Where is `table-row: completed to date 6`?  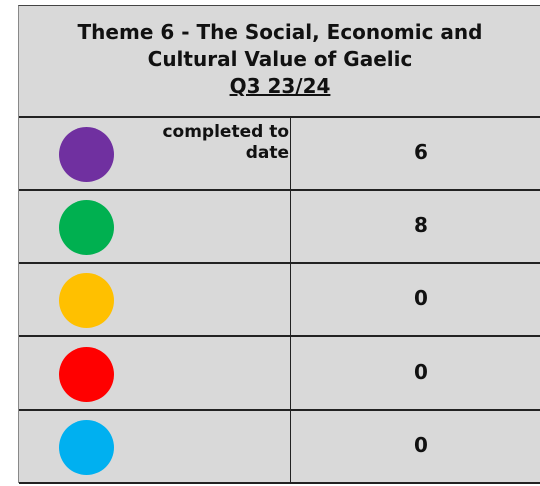
table-row: completed to date 6 is located at coordinates (279, 154).